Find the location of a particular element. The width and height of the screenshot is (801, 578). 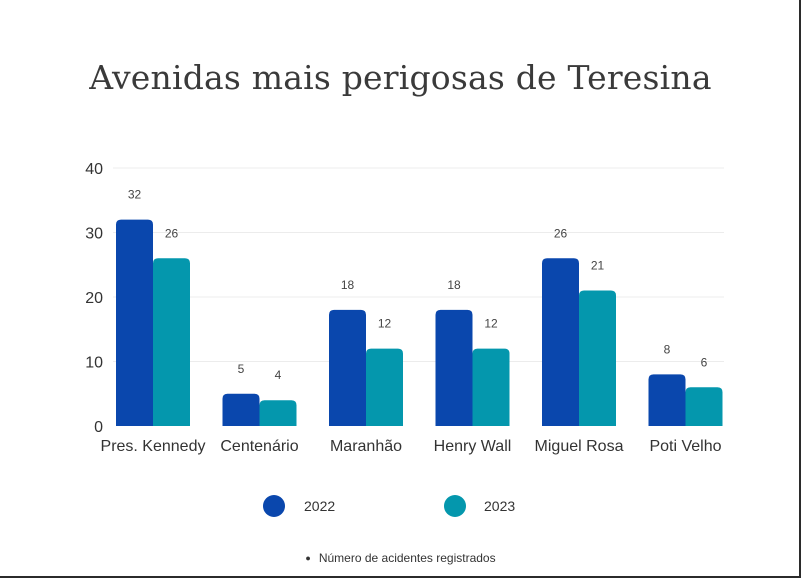

x-tick-label: Pres. Kennedy is located at coordinates (153, 446).